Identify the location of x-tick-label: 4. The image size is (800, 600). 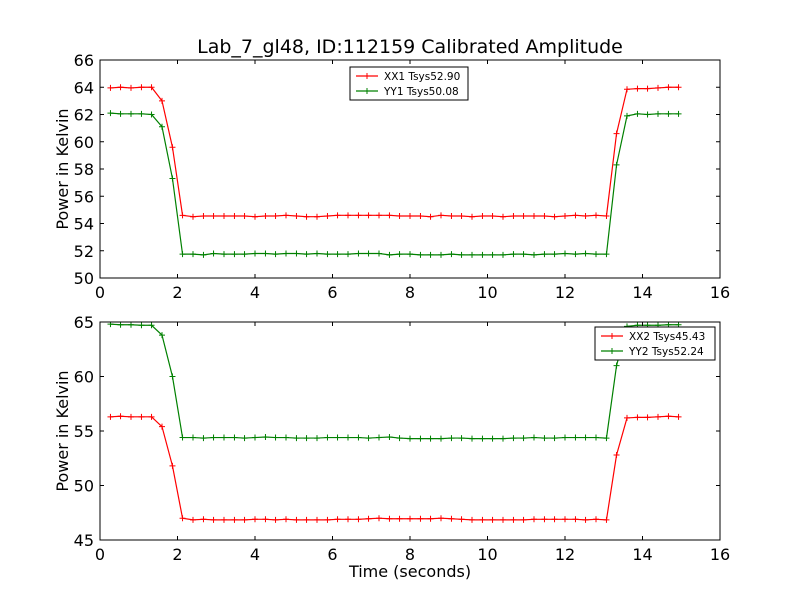
(255, 292).